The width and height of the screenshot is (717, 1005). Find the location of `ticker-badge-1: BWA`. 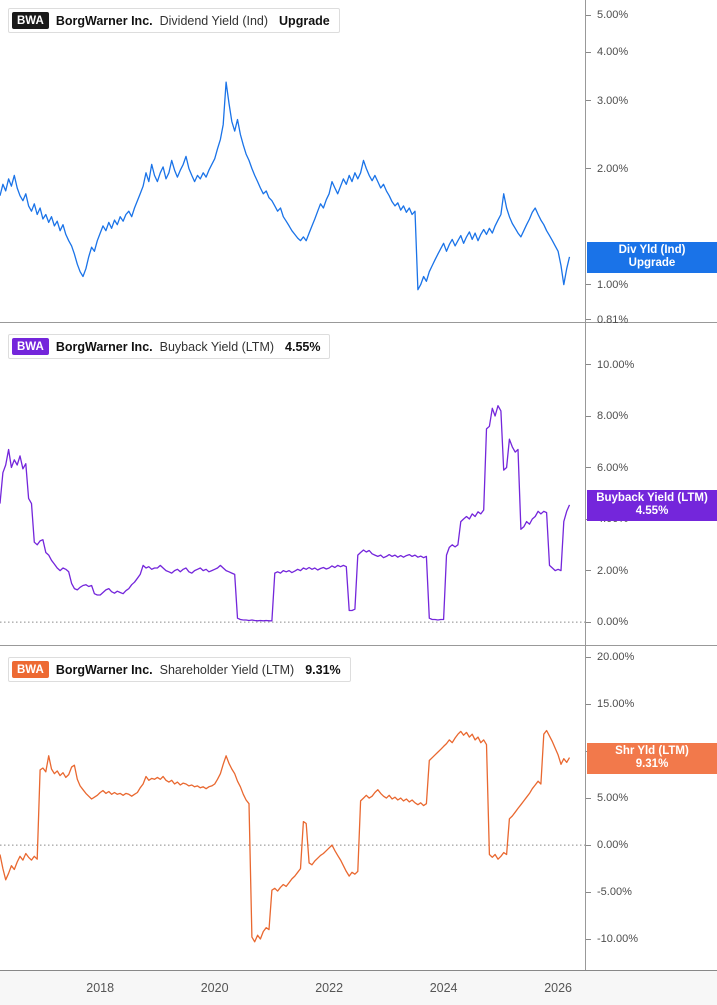

ticker-badge-1: BWA is located at coordinates (30, 346).